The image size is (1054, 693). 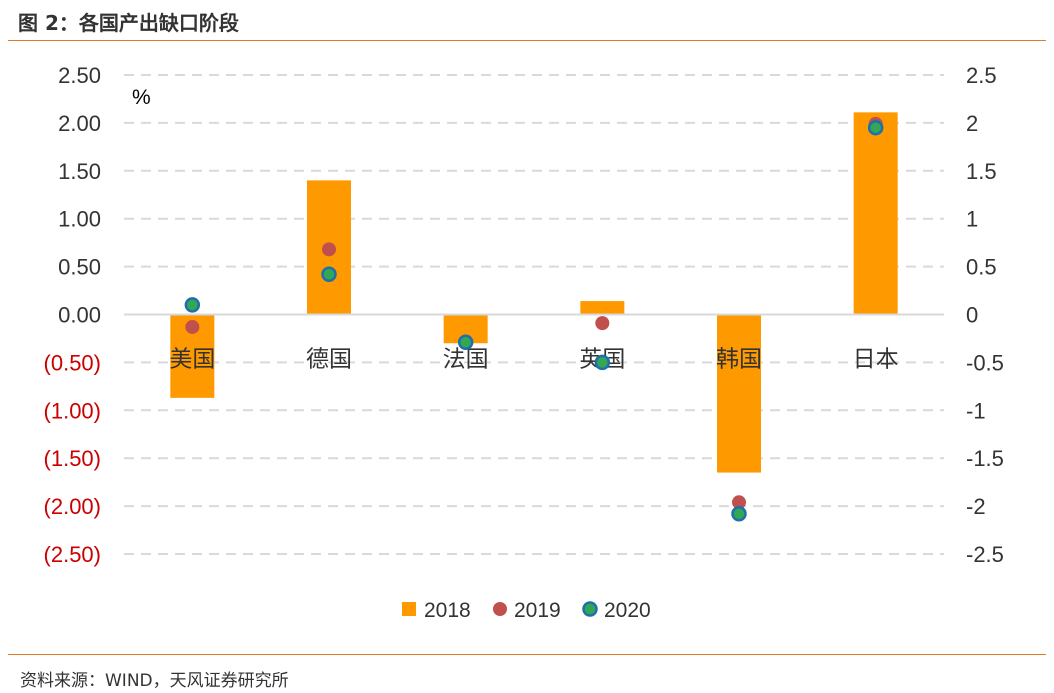 I want to click on legend-label: 2020, so click(x=627, y=610).